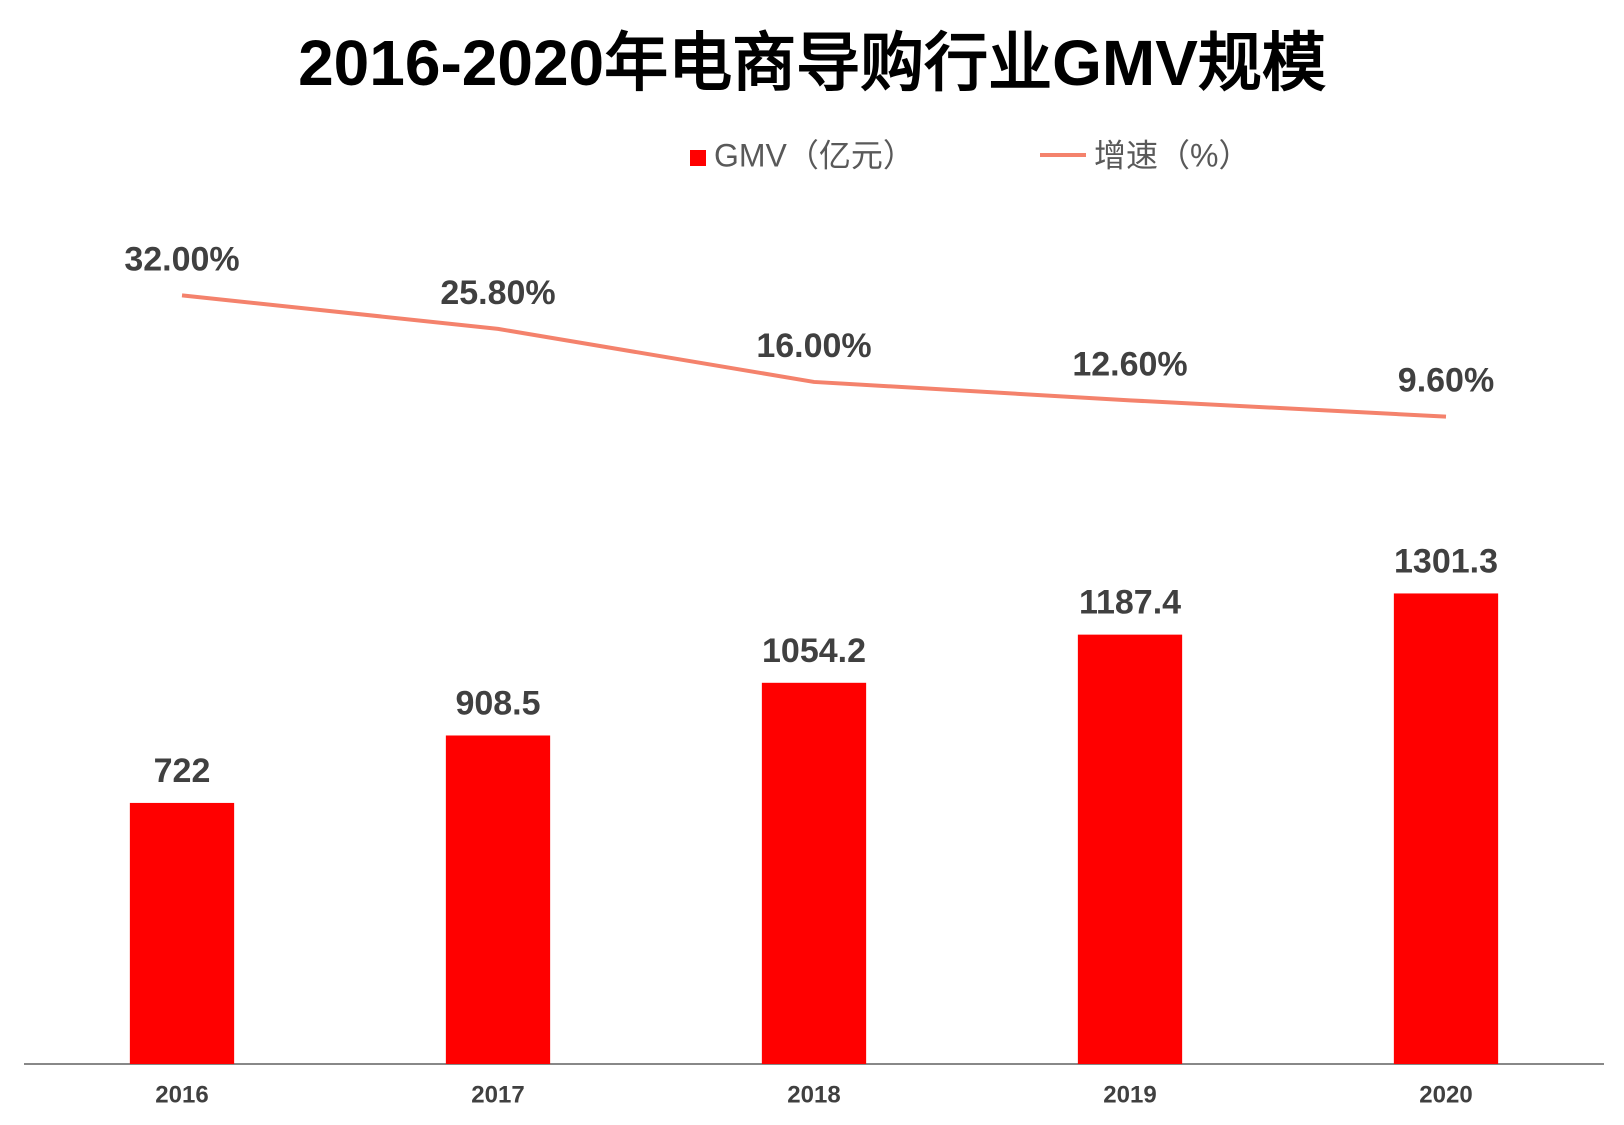  What do you see at coordinates (1129, 364) in the screenshot?
I see `data-label: 12.60%` at bounding box center [1129, 364].